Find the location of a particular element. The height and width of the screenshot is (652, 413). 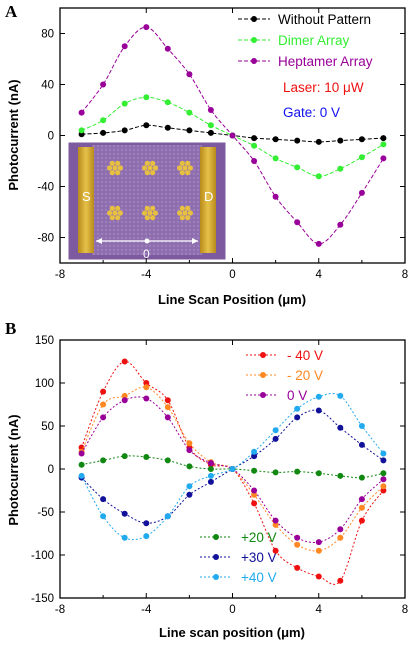

gate-voltage-annotation: Gate: 0 V is located at coordinates (311, 112).